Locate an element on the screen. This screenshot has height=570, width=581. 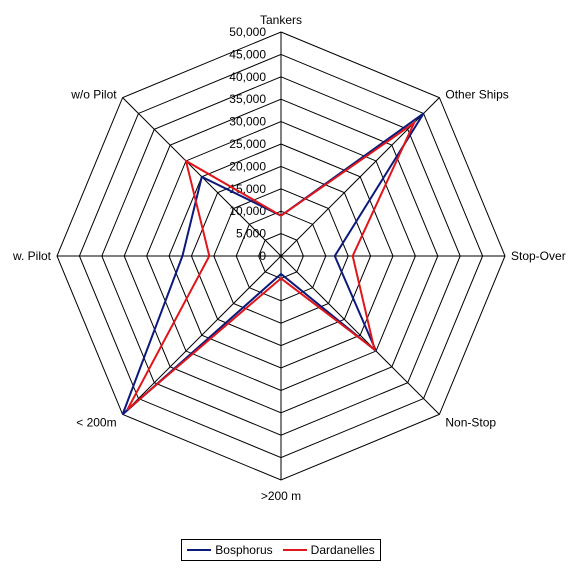
legend-label-bosphorus: Bosphorus is located at coordinates (244, 550).